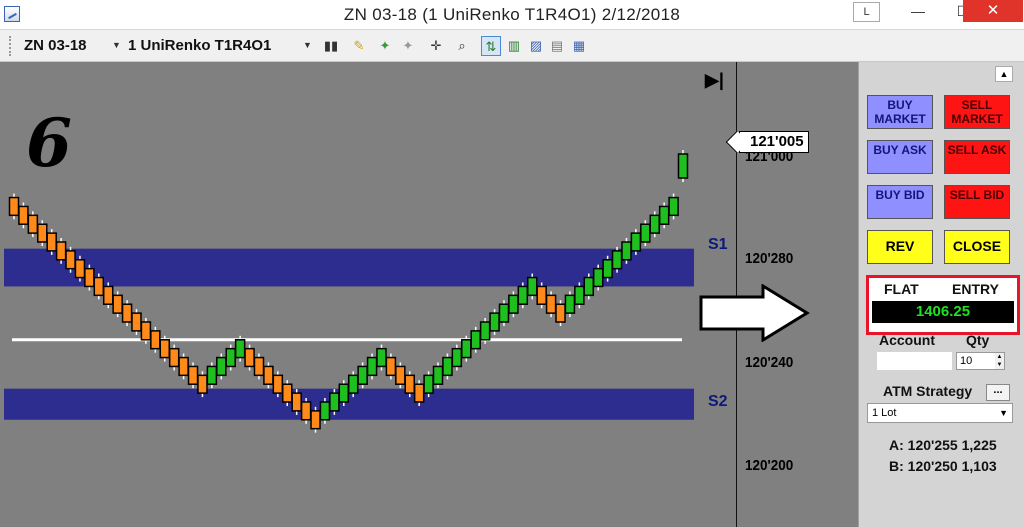 Image resolution: width=1024 pixels, height=527 pixels. Describe the element at coordinates (896, 445) in the screenshot. I see `ask-side-label: A:` at that location.